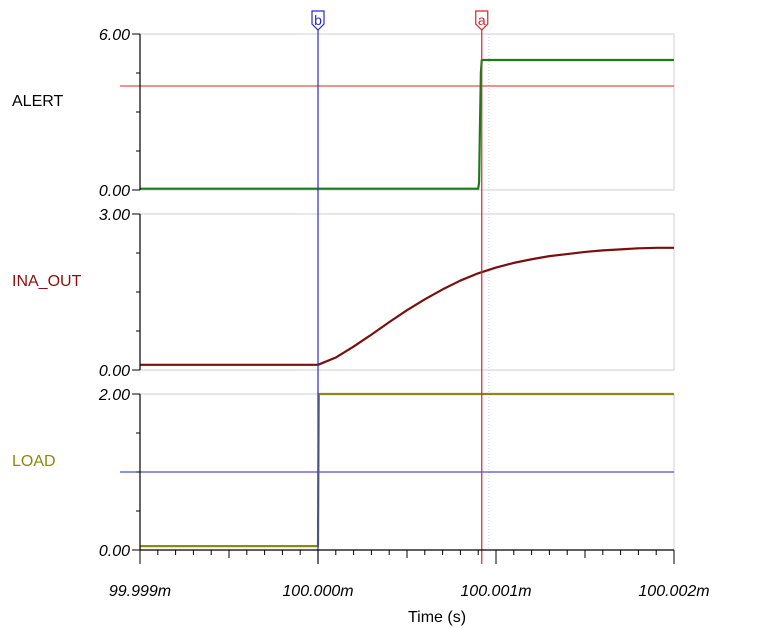 The image size is (757, 628). What do you see at coordinates (114, 395) in the screenshot?
I see `y-tick-label: 2.00` at bounding box center [114, 395].